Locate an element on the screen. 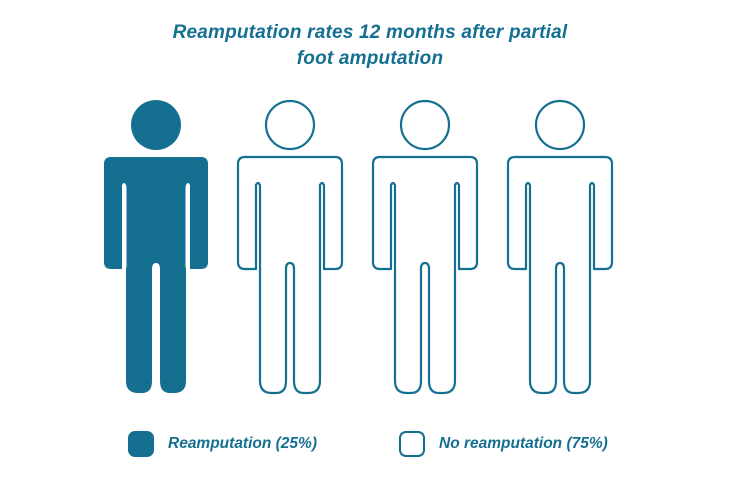 This screenshot has height=481, width=750. chart-title-line-2: foot amputation is located at coordinates (370, 58).